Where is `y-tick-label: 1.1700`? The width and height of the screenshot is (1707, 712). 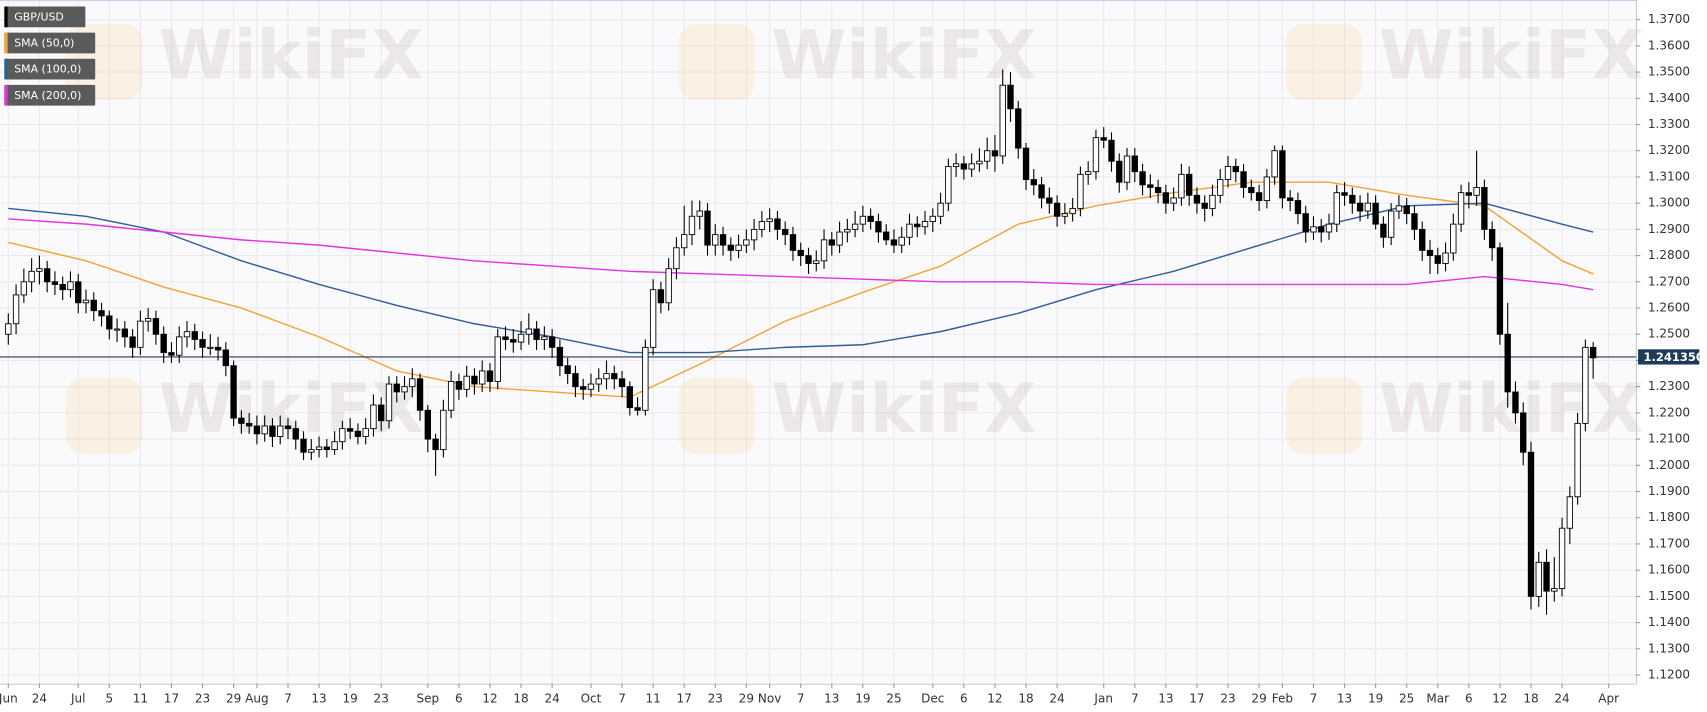 y-tick-label: 1.1700 is located at coordinates (1669, 543).